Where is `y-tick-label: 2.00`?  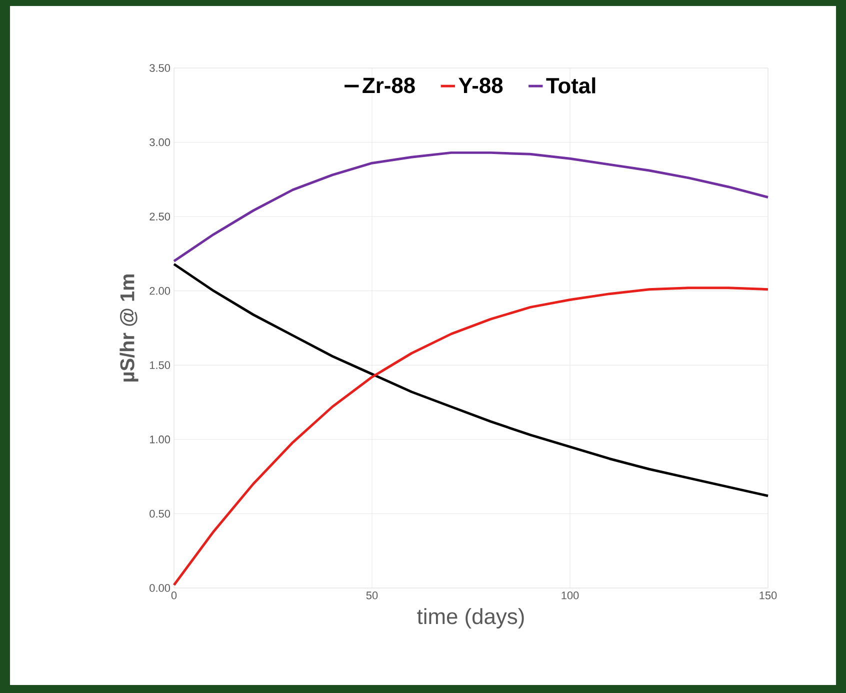
y-tick-label: 2.00 is located at coordinates (160, 290).